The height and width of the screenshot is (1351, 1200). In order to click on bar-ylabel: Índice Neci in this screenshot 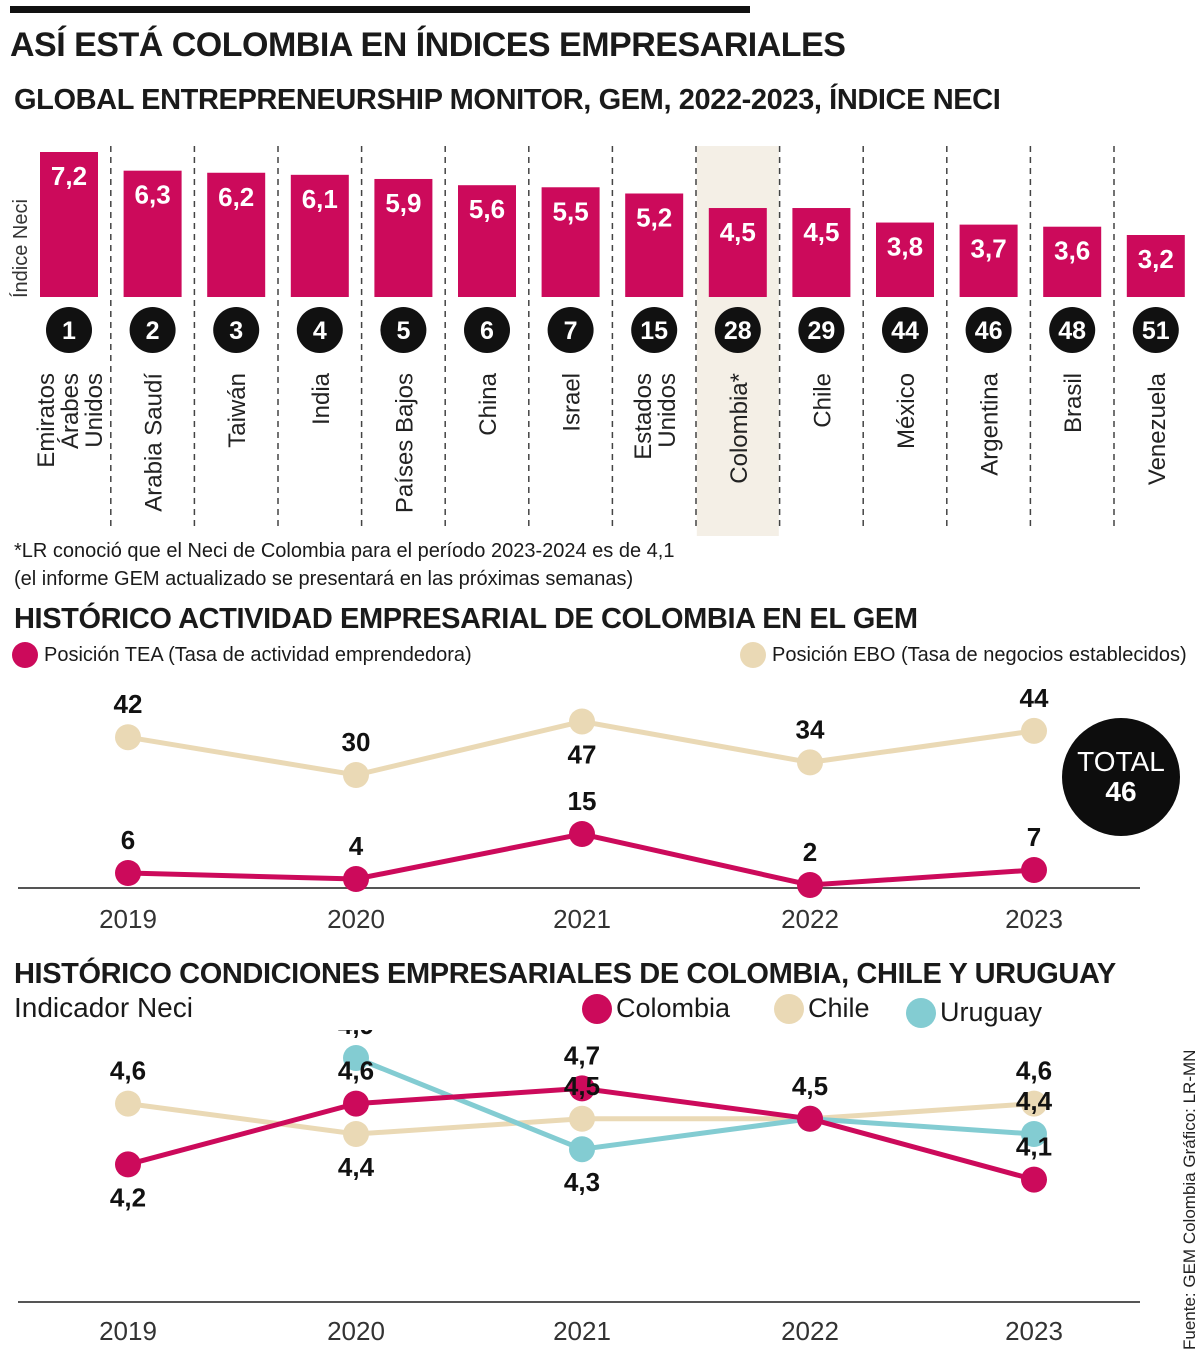, I will do `click(20, 248)`.